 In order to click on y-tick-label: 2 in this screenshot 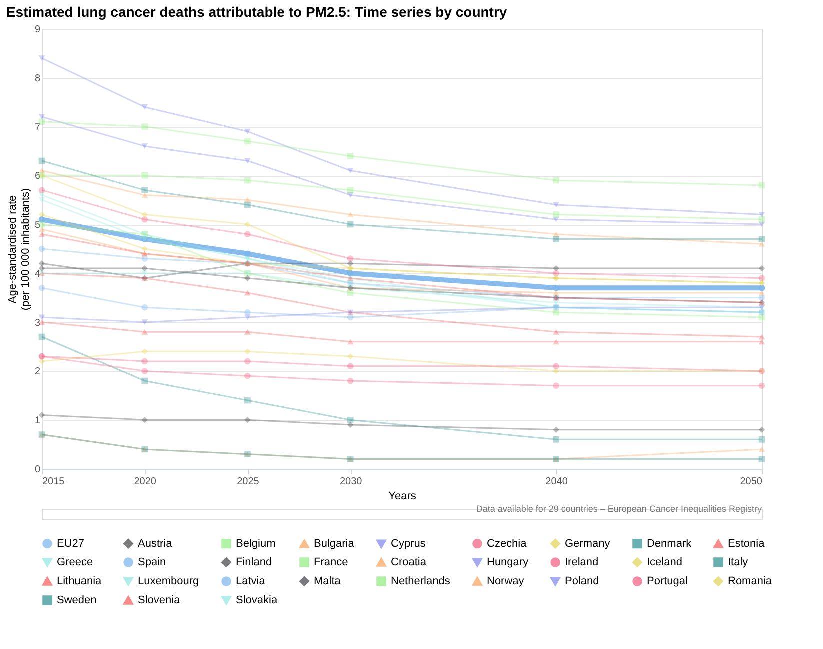, I will do `click(37, 372)`.